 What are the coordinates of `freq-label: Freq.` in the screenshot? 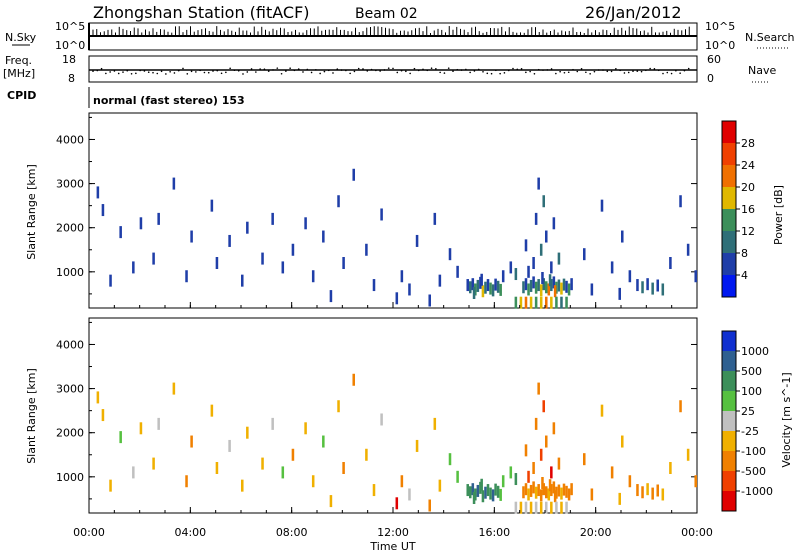 It's located at (18, 60).